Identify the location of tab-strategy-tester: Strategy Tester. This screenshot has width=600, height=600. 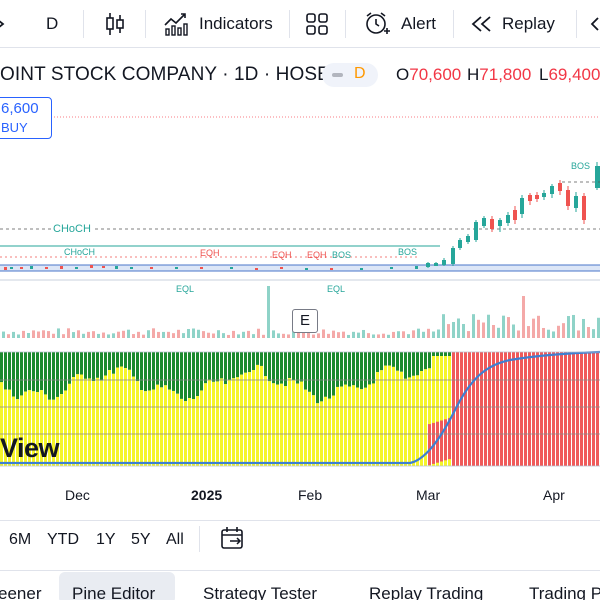
(260, 592).